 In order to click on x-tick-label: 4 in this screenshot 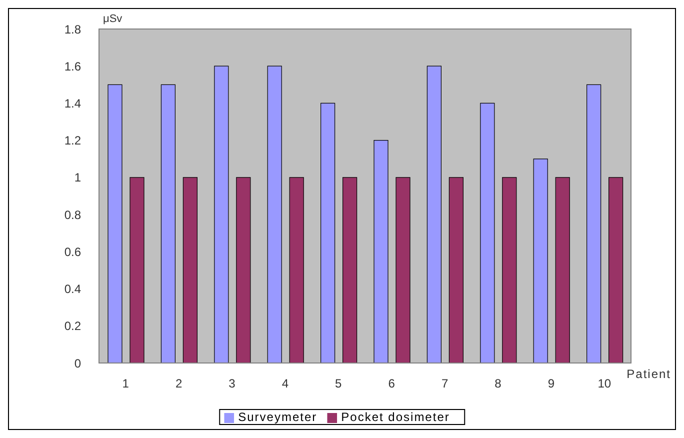, I will do `click(285, 383)`.